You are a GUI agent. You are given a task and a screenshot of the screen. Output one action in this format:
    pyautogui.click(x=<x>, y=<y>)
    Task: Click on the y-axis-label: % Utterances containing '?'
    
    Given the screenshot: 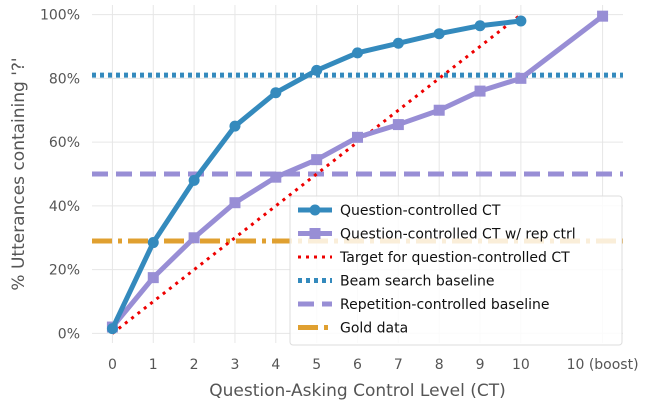 What is the action you would take?
    pyautogui.click(x=19, y=173)
    